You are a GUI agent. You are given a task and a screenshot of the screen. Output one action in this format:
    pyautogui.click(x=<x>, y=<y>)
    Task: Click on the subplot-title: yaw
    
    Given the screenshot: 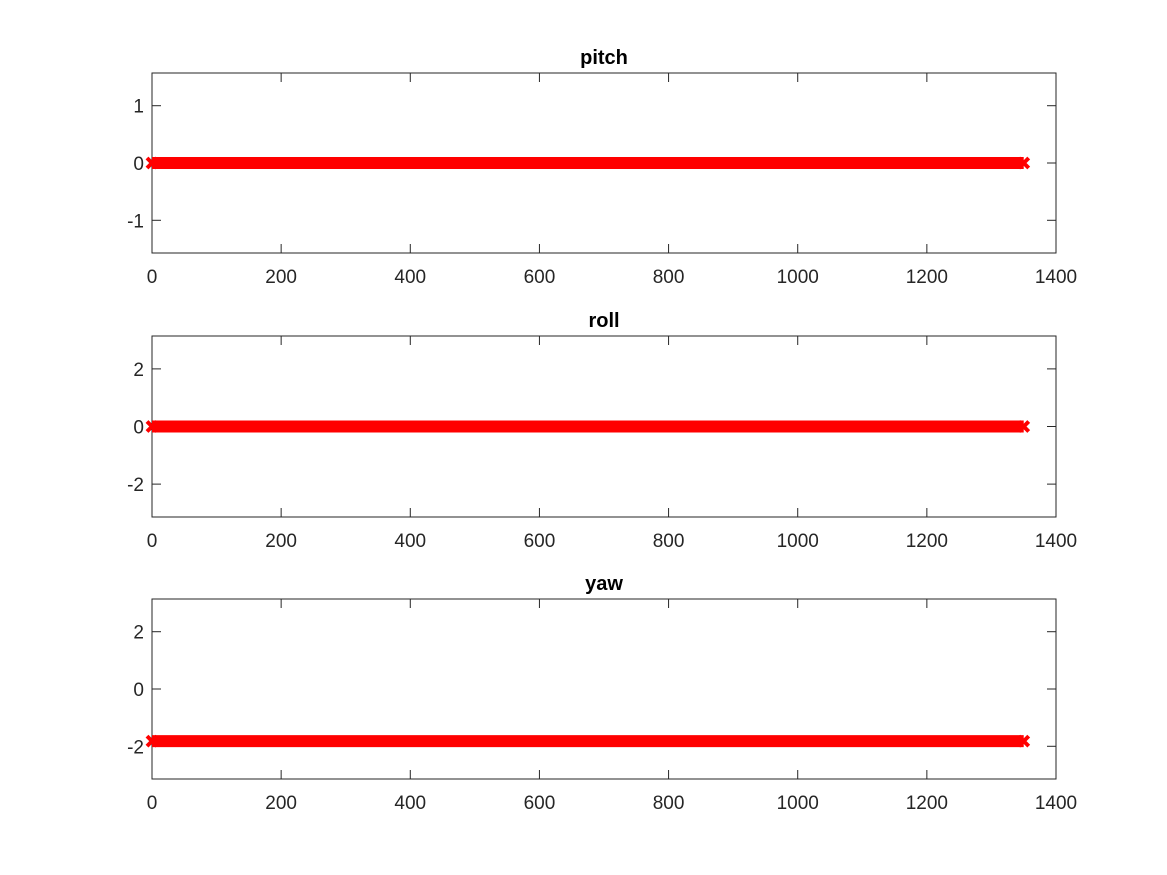 What is the action you would take?
    pyautogui.click(x=604, y=584)
    